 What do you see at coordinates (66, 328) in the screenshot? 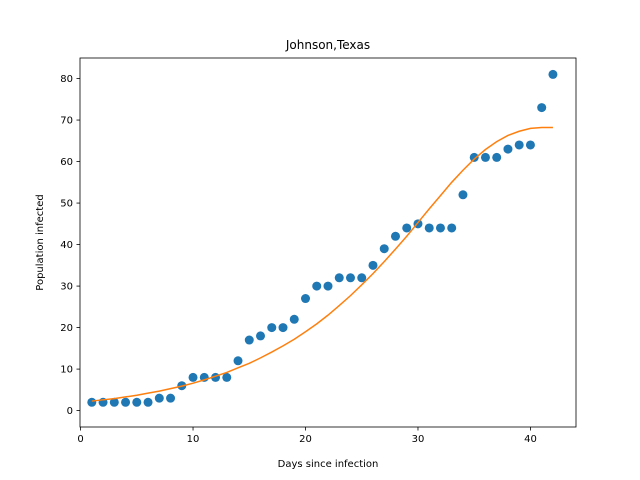
I see `y-tick-label: 20` at bounding box center [66, 328].